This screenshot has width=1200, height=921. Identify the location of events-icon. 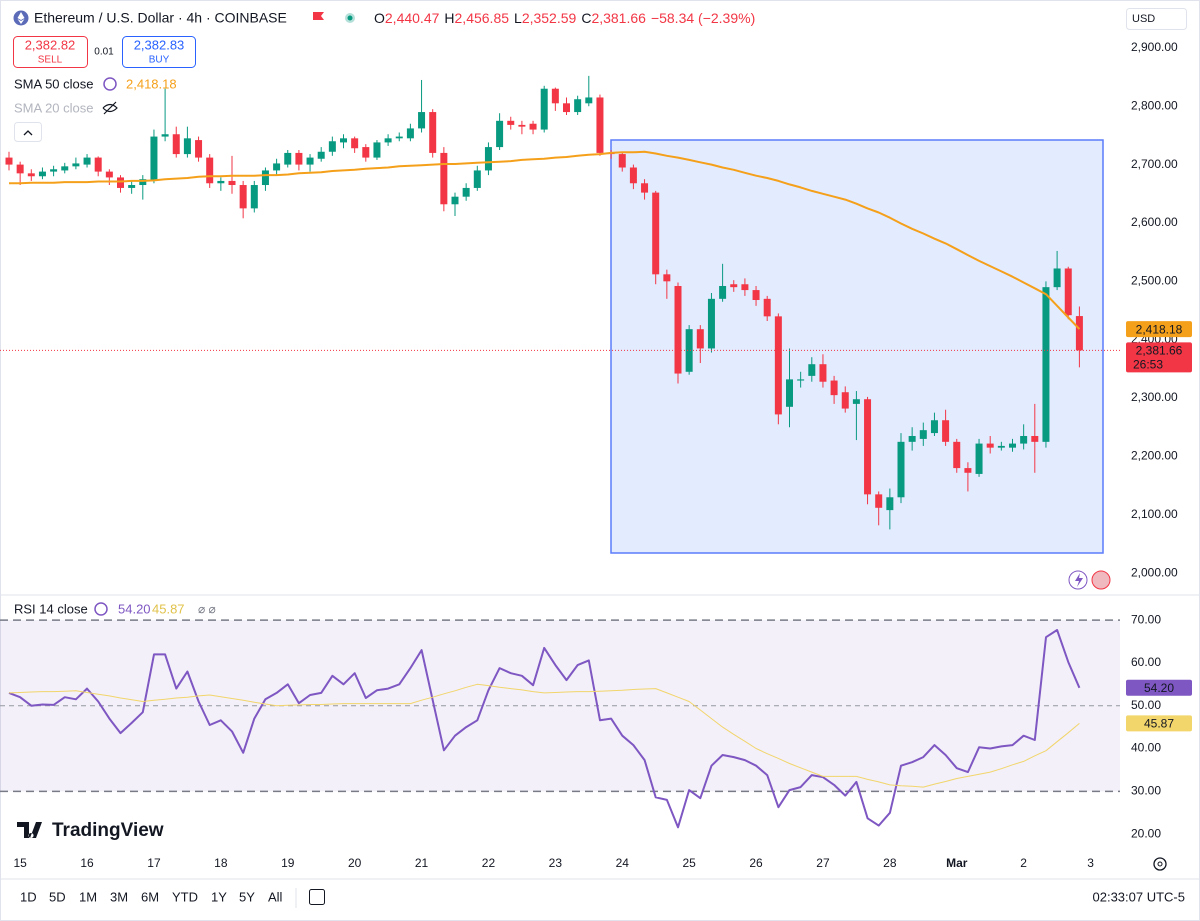
(1101, 580).